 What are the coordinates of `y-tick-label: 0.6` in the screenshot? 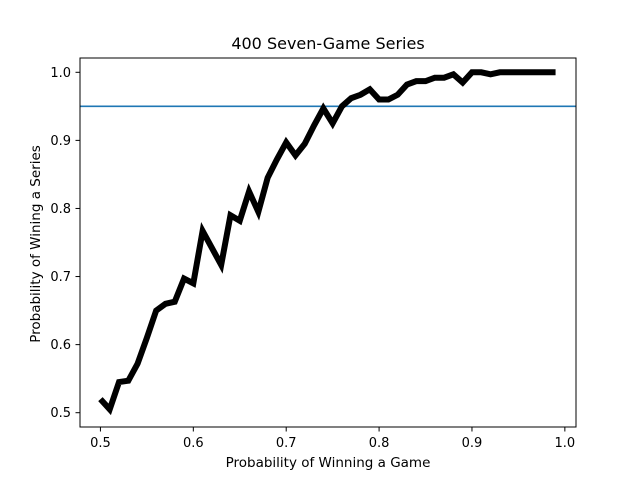 It's located at (60, 345).